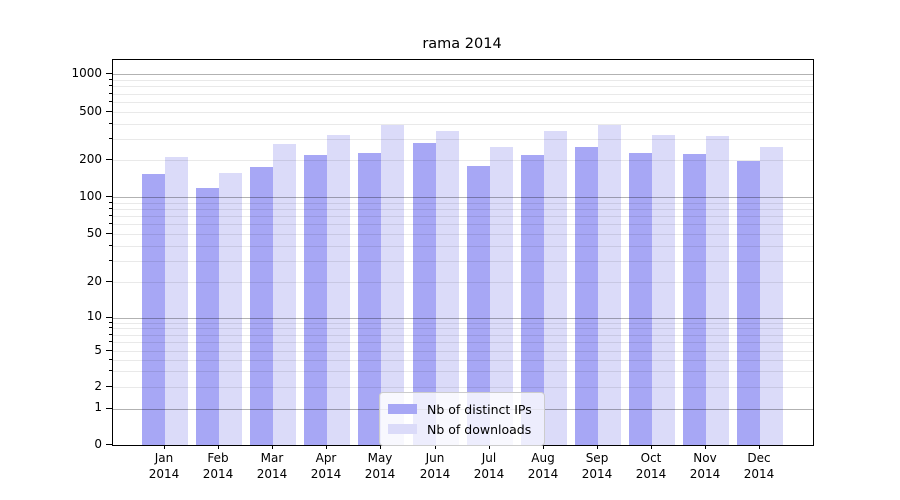 This screenshot has height=500, width=900. What do you see at coordinates (759, 458) in the screenshot?
I see `x-tick-label-month: Dec` at bounding box center [759, 458].